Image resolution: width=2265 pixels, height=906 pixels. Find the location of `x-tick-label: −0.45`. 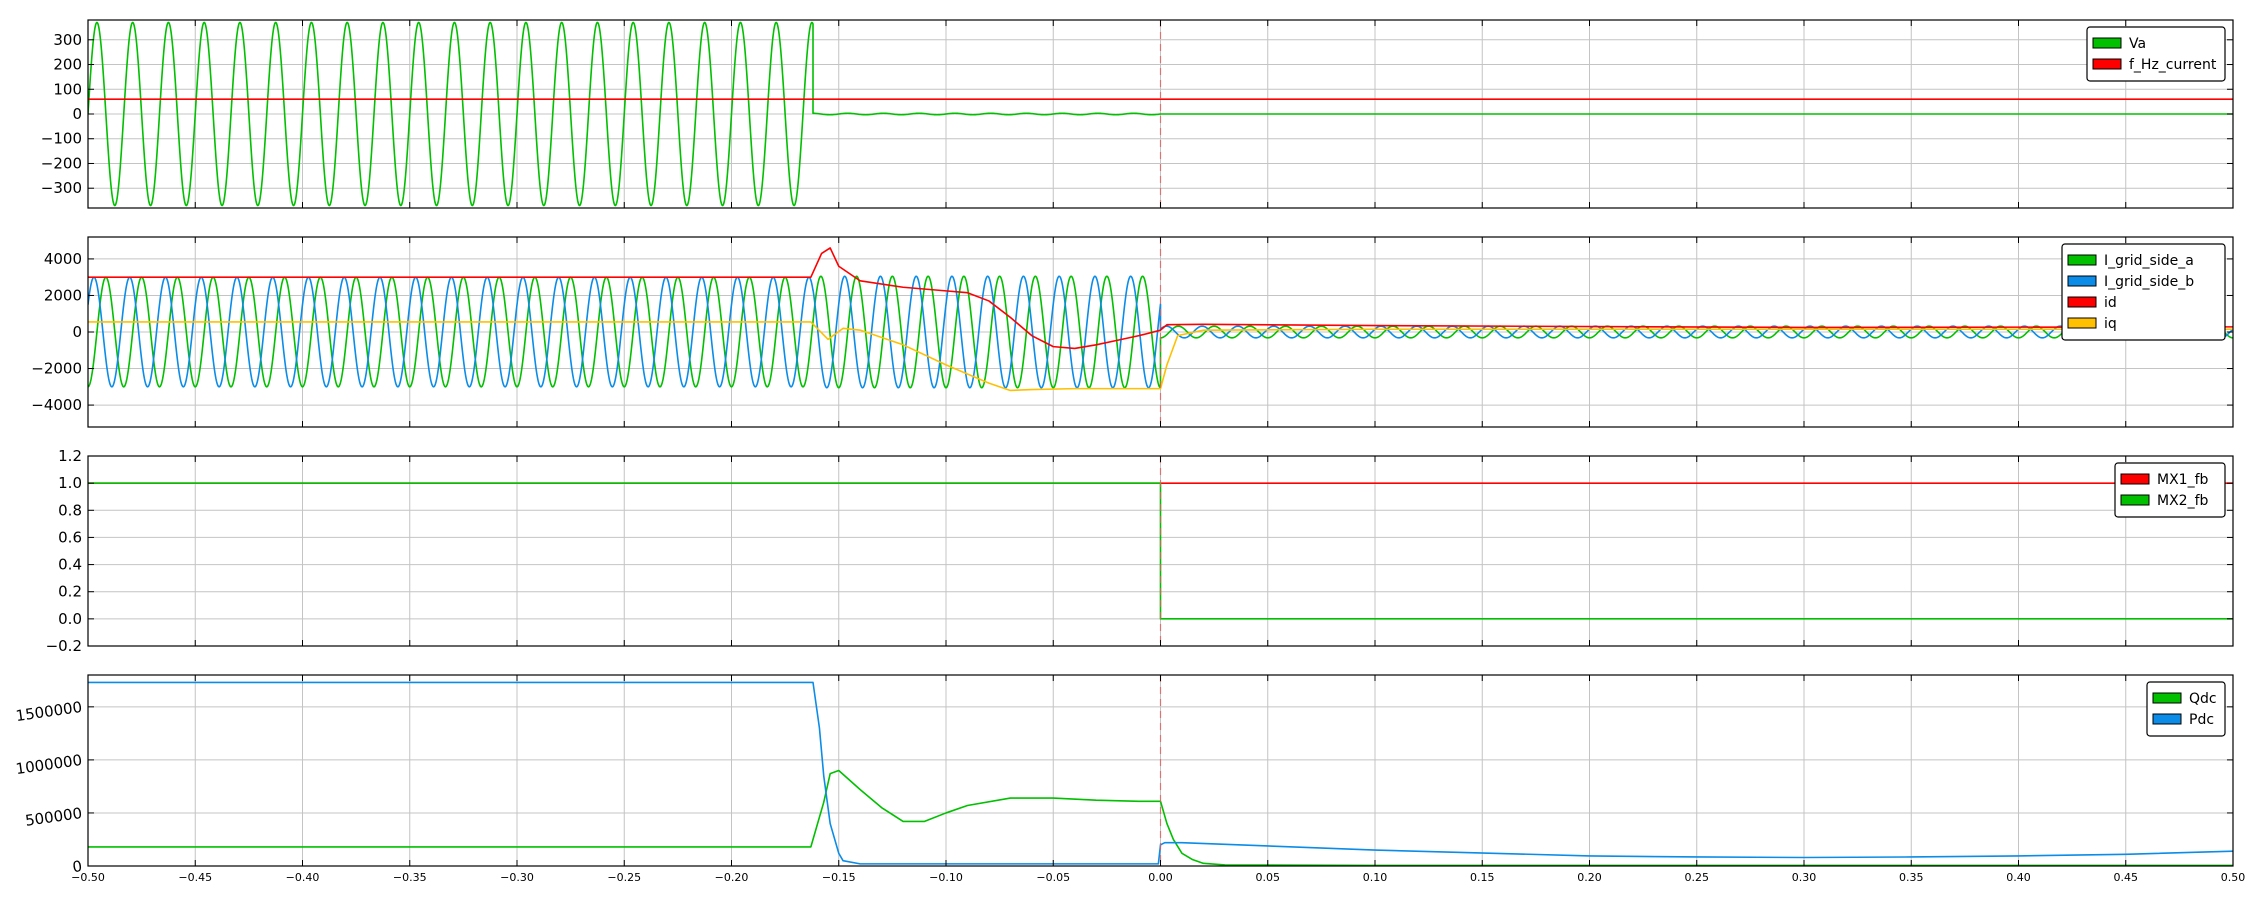

x-tick-label: −0.45 is located at coordinates (195, 877).